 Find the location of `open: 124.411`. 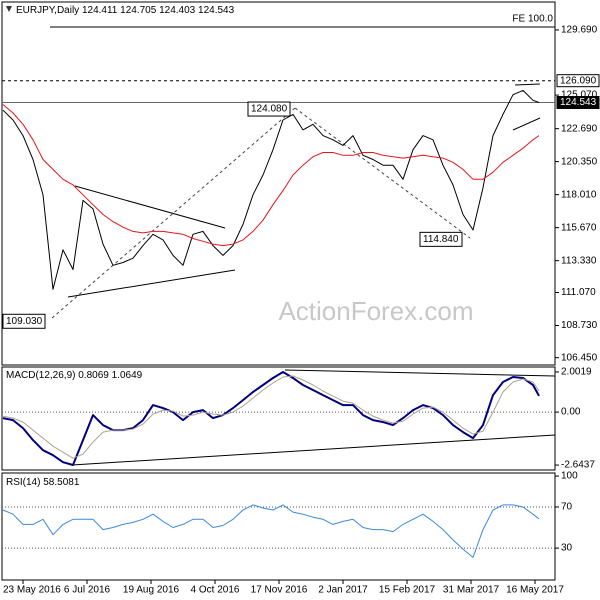

open: 124.411 is located at coordinates (100, 10).